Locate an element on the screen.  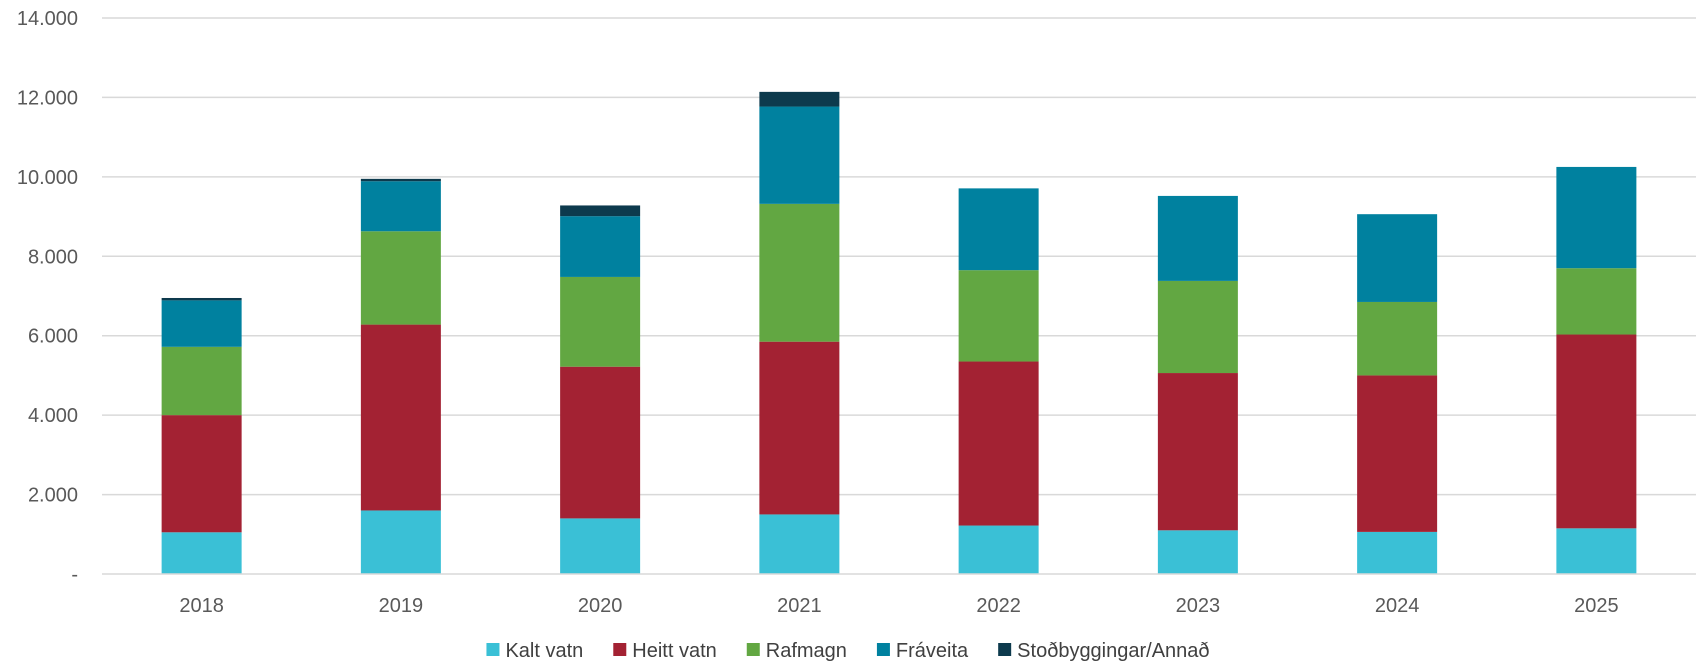
x-tick-label: 2019 is located at coordinates (401, 606).